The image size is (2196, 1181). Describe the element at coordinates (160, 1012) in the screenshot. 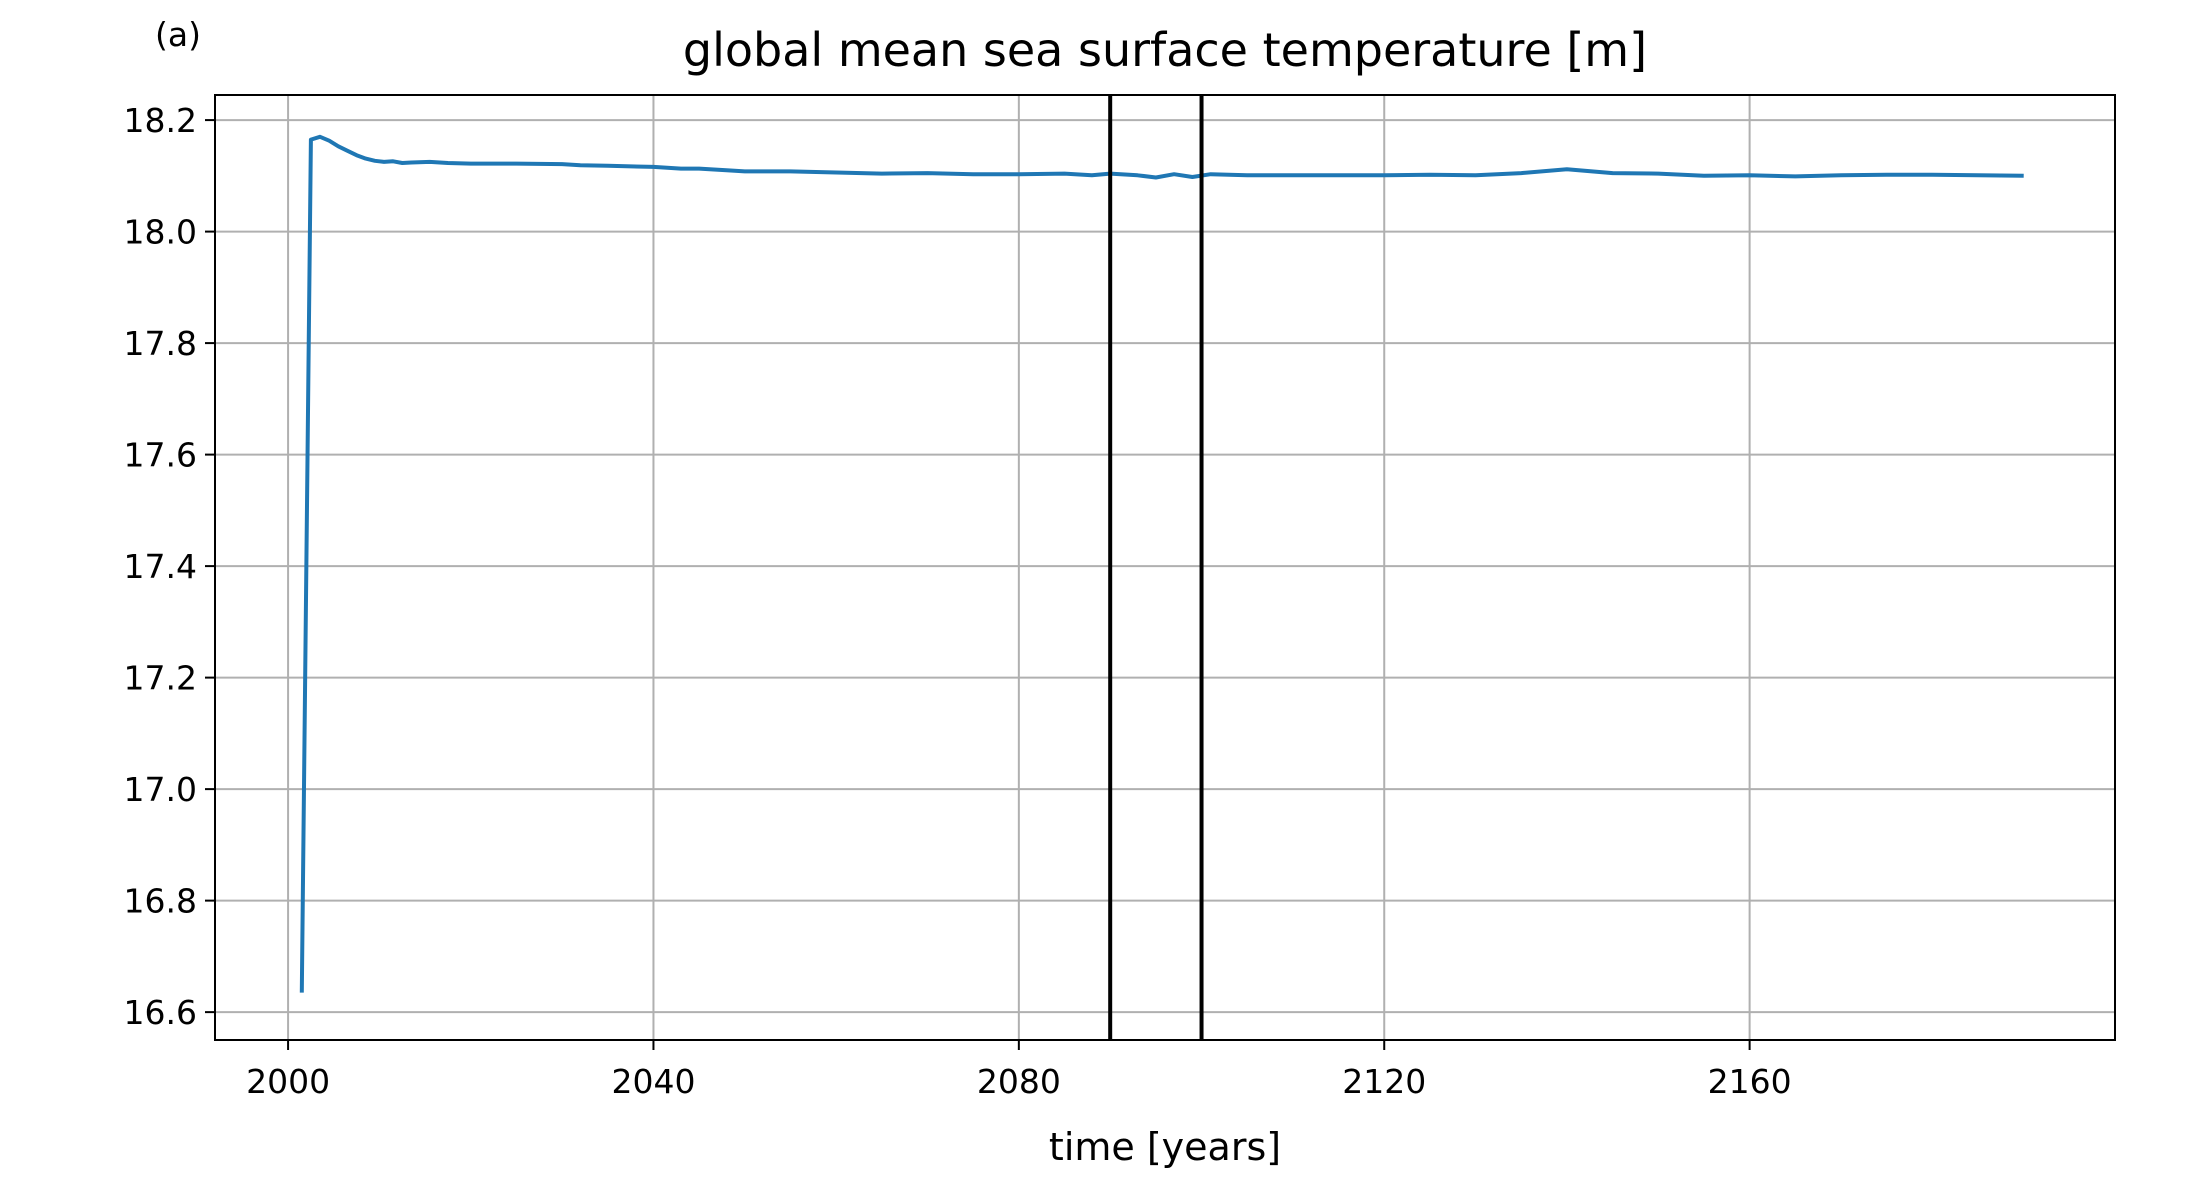

I see `y-tick-label: 16.6` at that location.